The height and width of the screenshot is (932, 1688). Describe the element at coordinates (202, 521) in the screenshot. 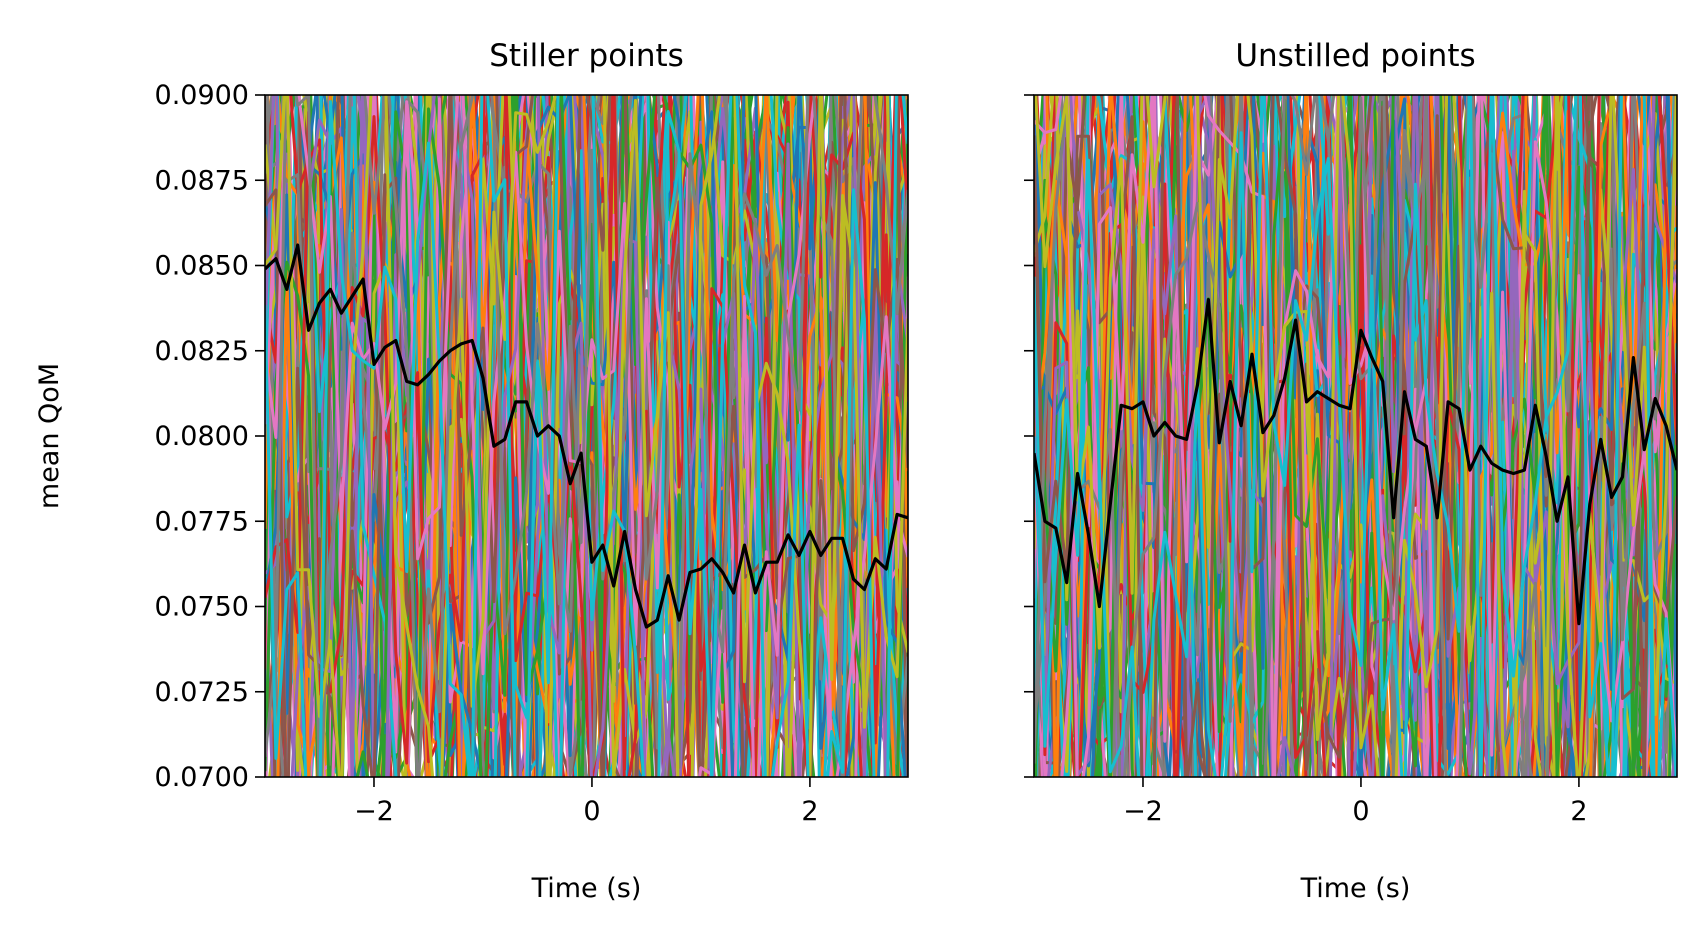

I see `y-tick-label: 0.0775` at that location.